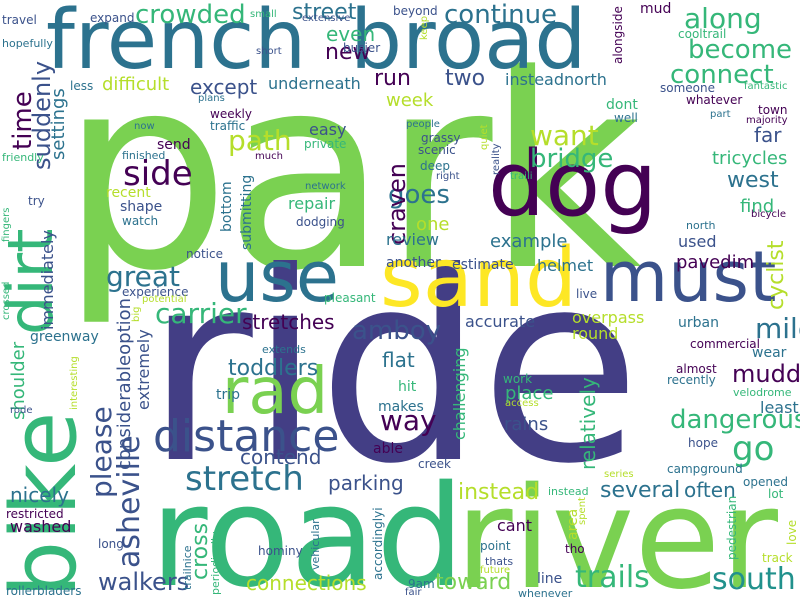 The width and height of the screenshot is (800, 600). I want to click on word-please: please, so click(101, 452).